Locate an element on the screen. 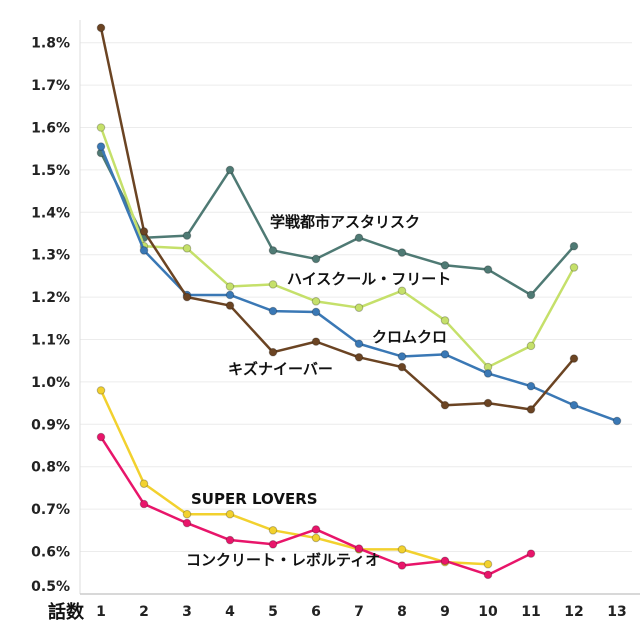 The width and height of the screenshot is (640, 640). series-label: コンクリート・レボルティオ is located at coordinates (283, 560).